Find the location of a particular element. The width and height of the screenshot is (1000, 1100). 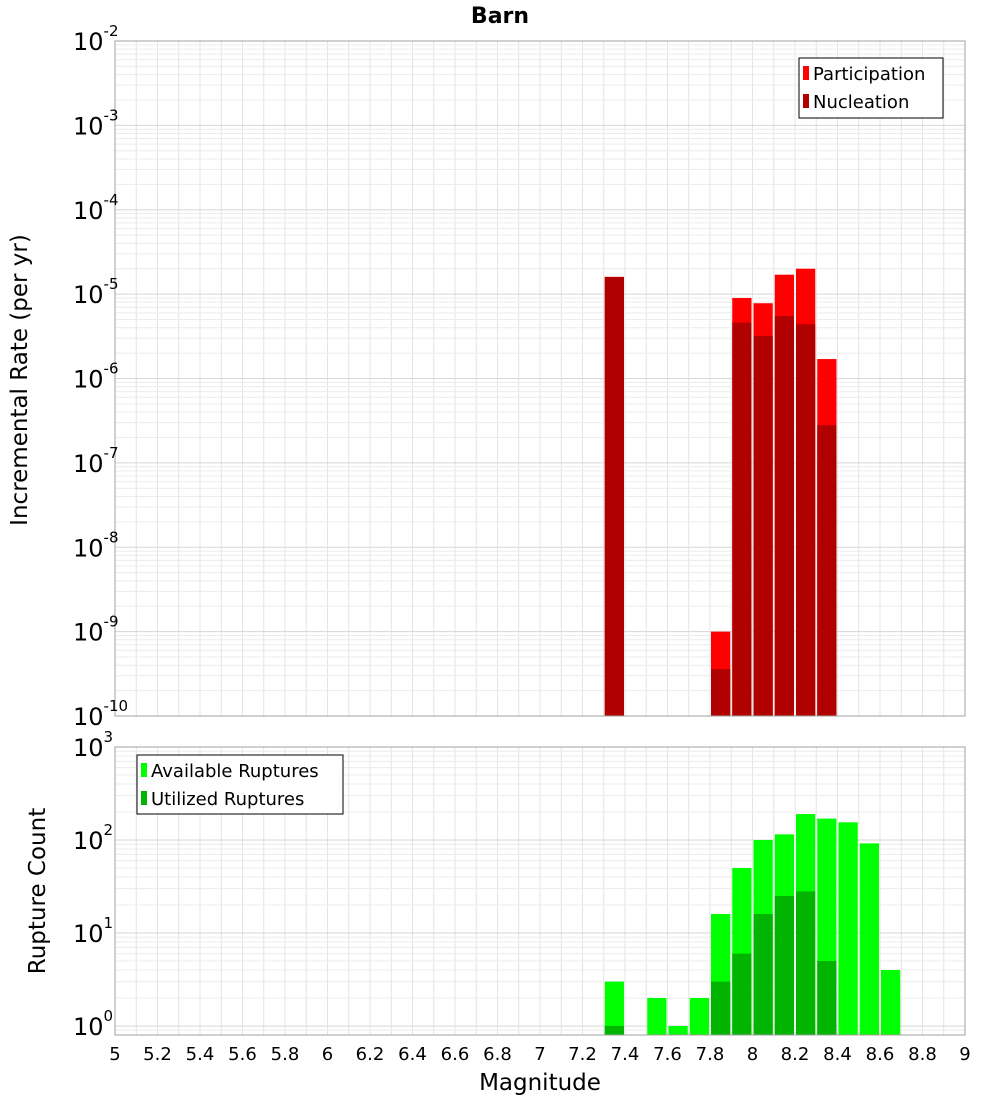

x-tick-label: 5 is located at coordinates (114, 1054).